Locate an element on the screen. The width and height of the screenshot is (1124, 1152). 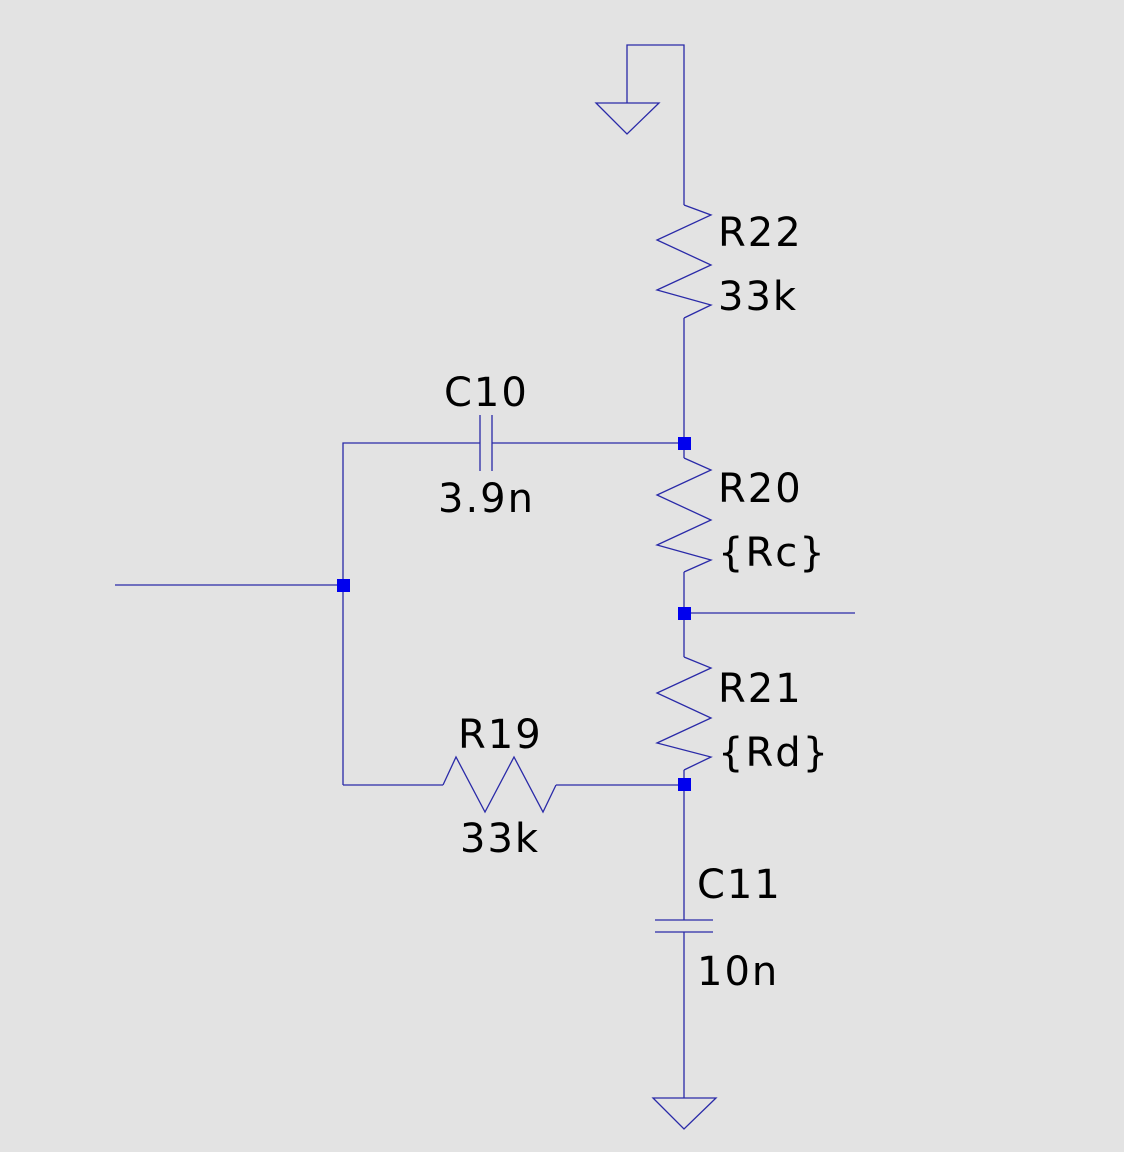
capacitor-c10: C10 3.9n is located at coordinates (513, 577).